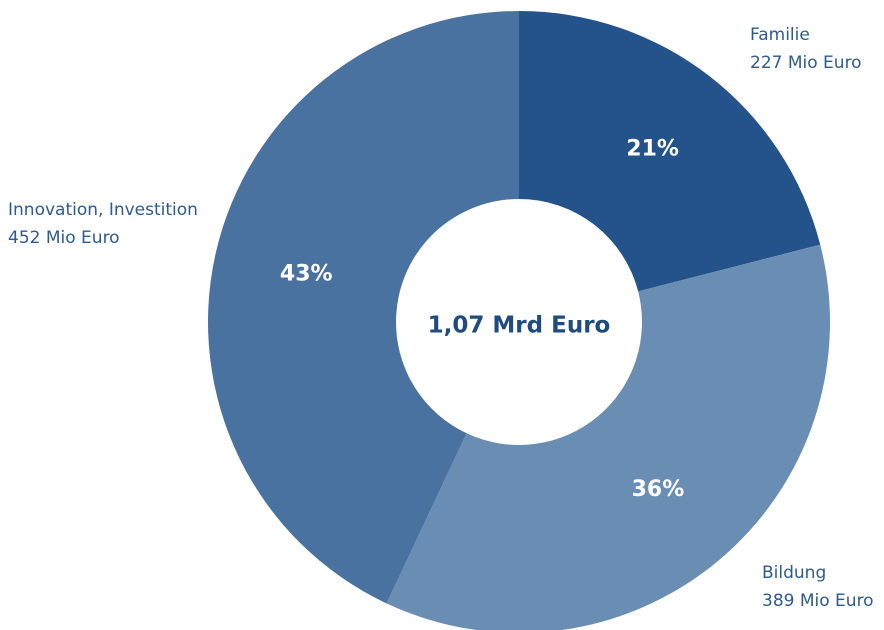 The height and width of the screenshot is (630, 884). Describe the element at coordinates (64, 238) in the screenshot. I see `amount-label: 452 Mio Euro` at that location.